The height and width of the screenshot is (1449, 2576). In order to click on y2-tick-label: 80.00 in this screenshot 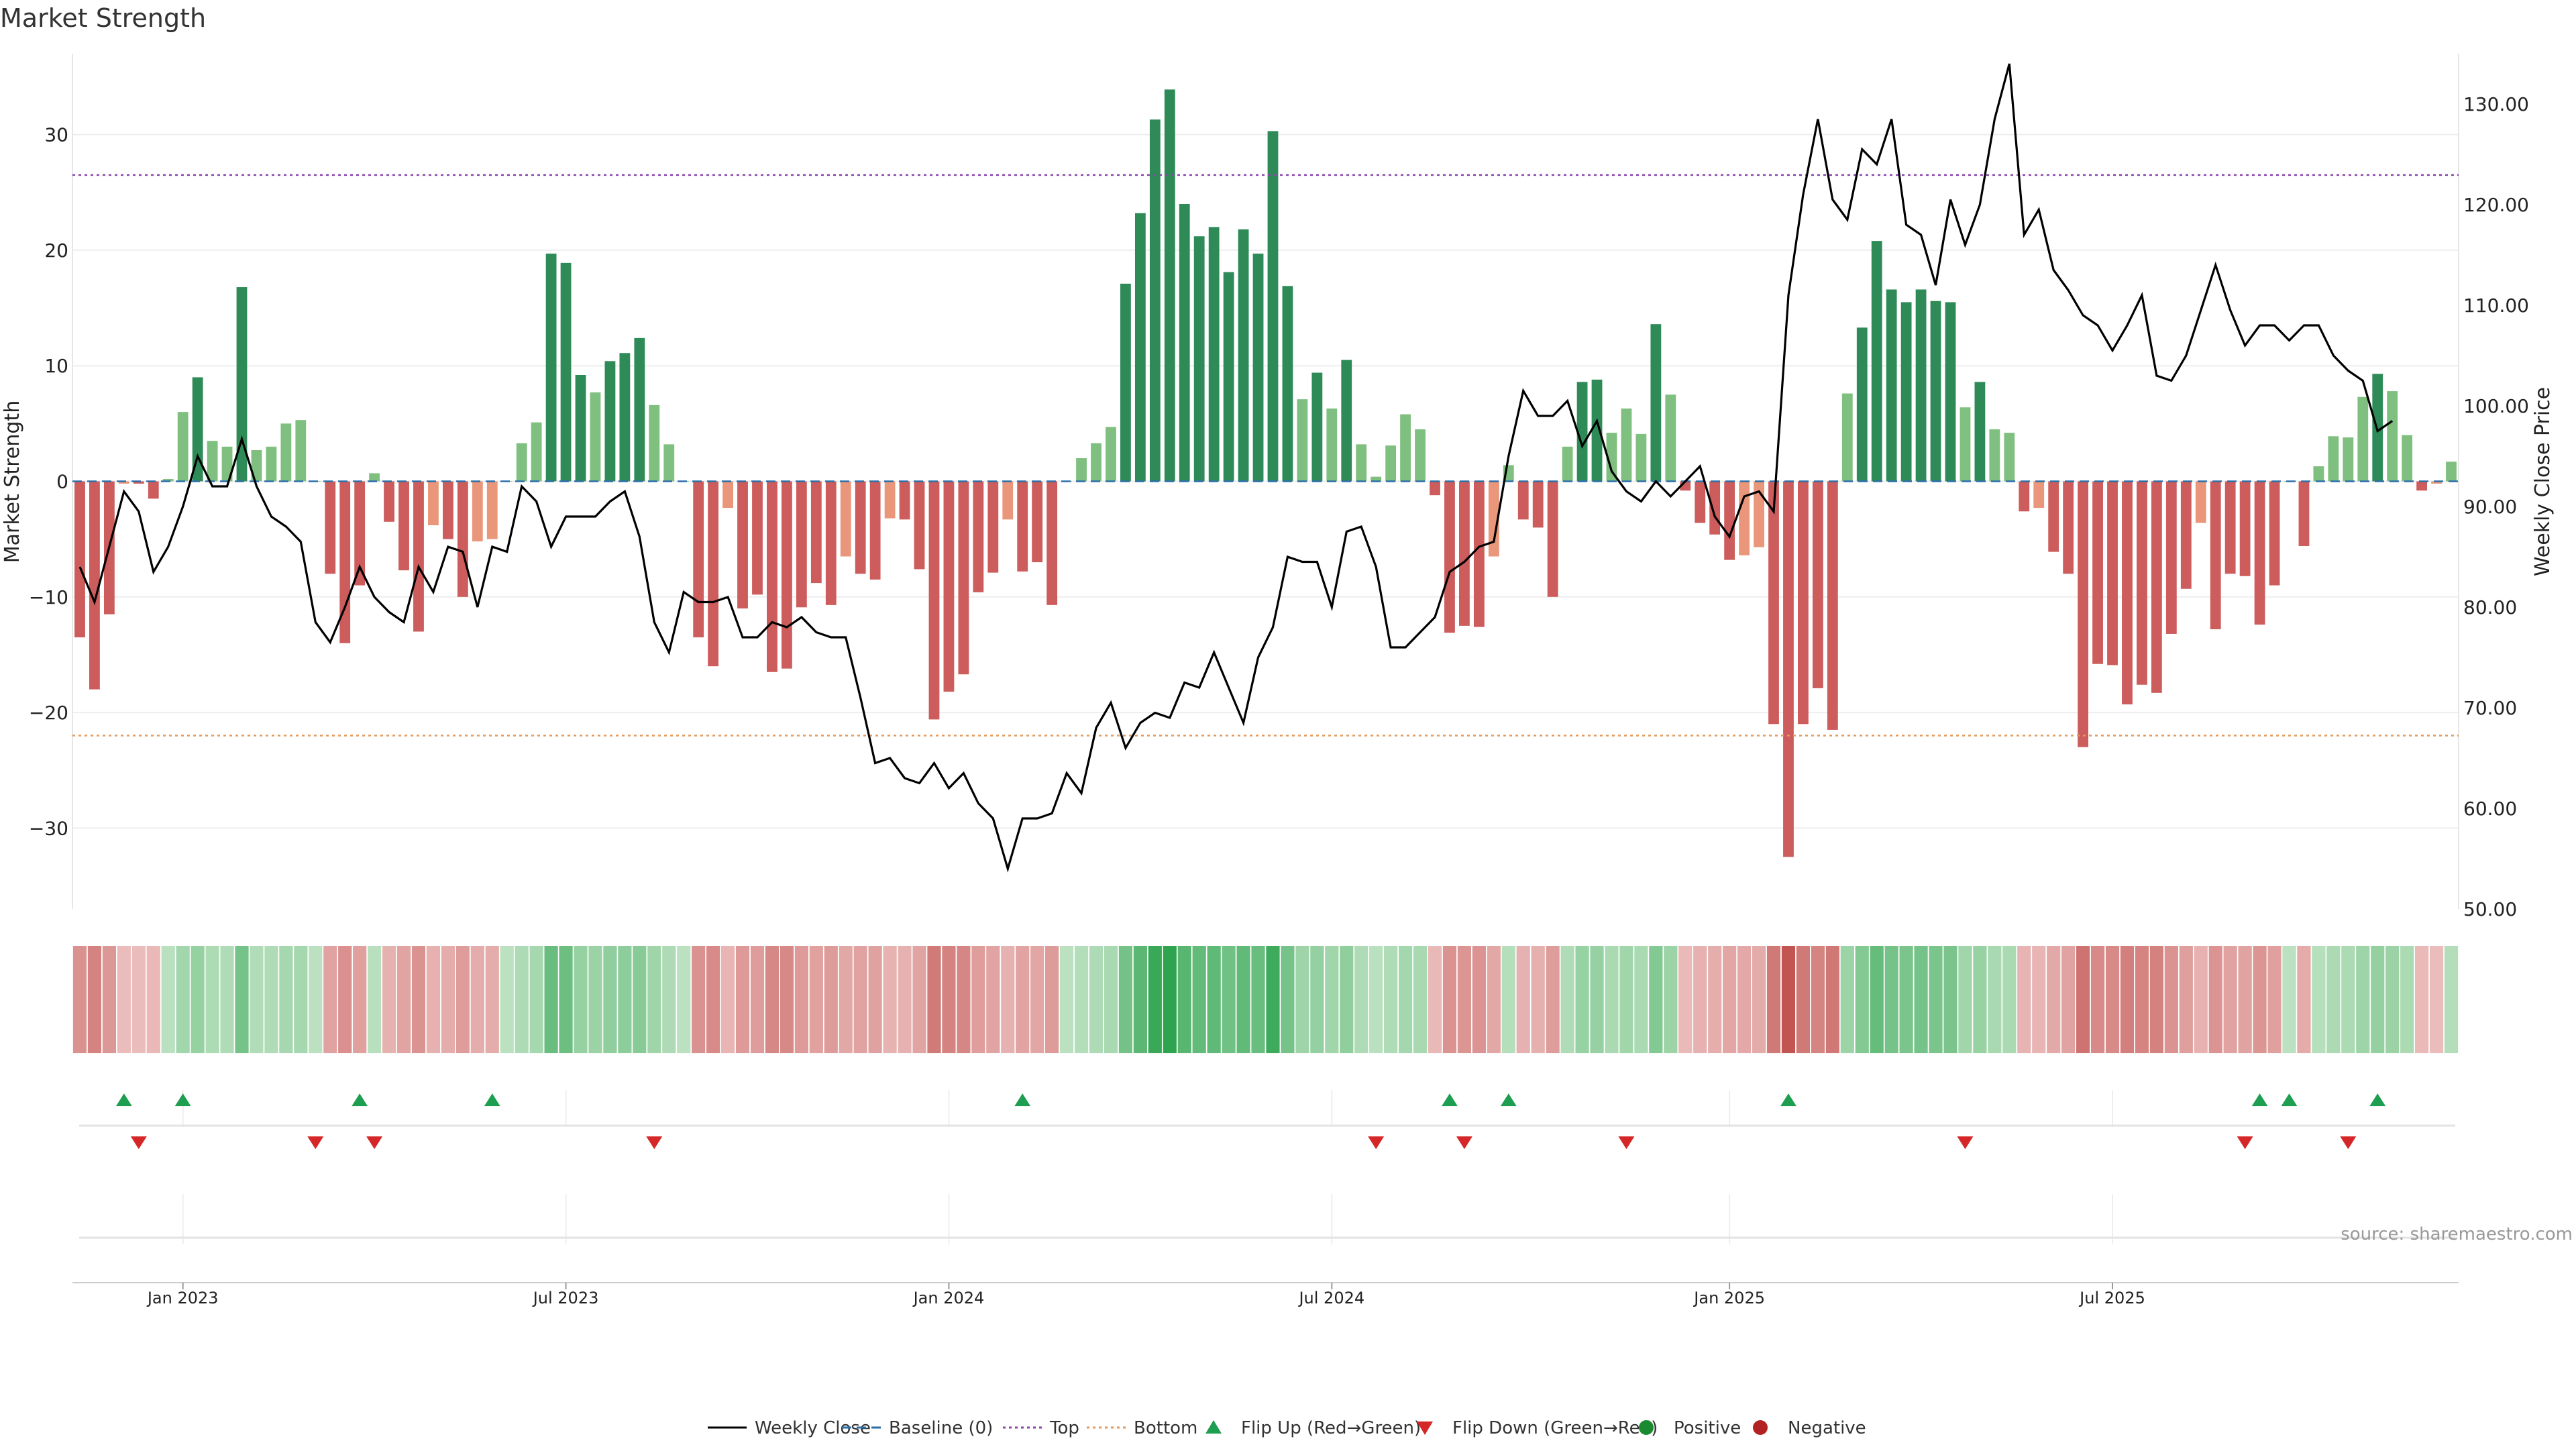, I will do `click(2490, 607)`.